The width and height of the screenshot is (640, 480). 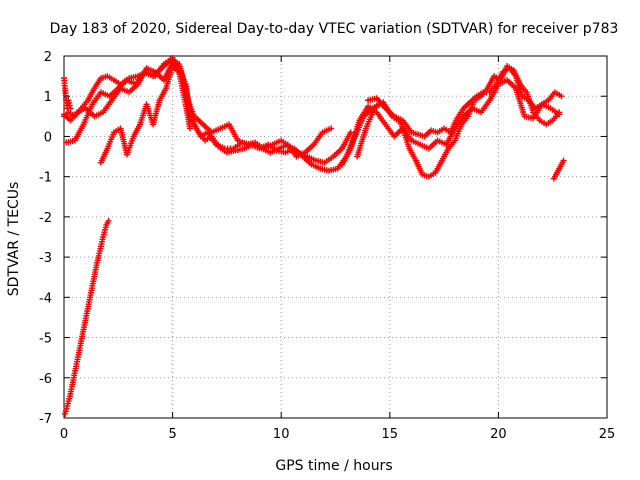 I want to click on y-tick-label: 0, so click(x=48, y=137).